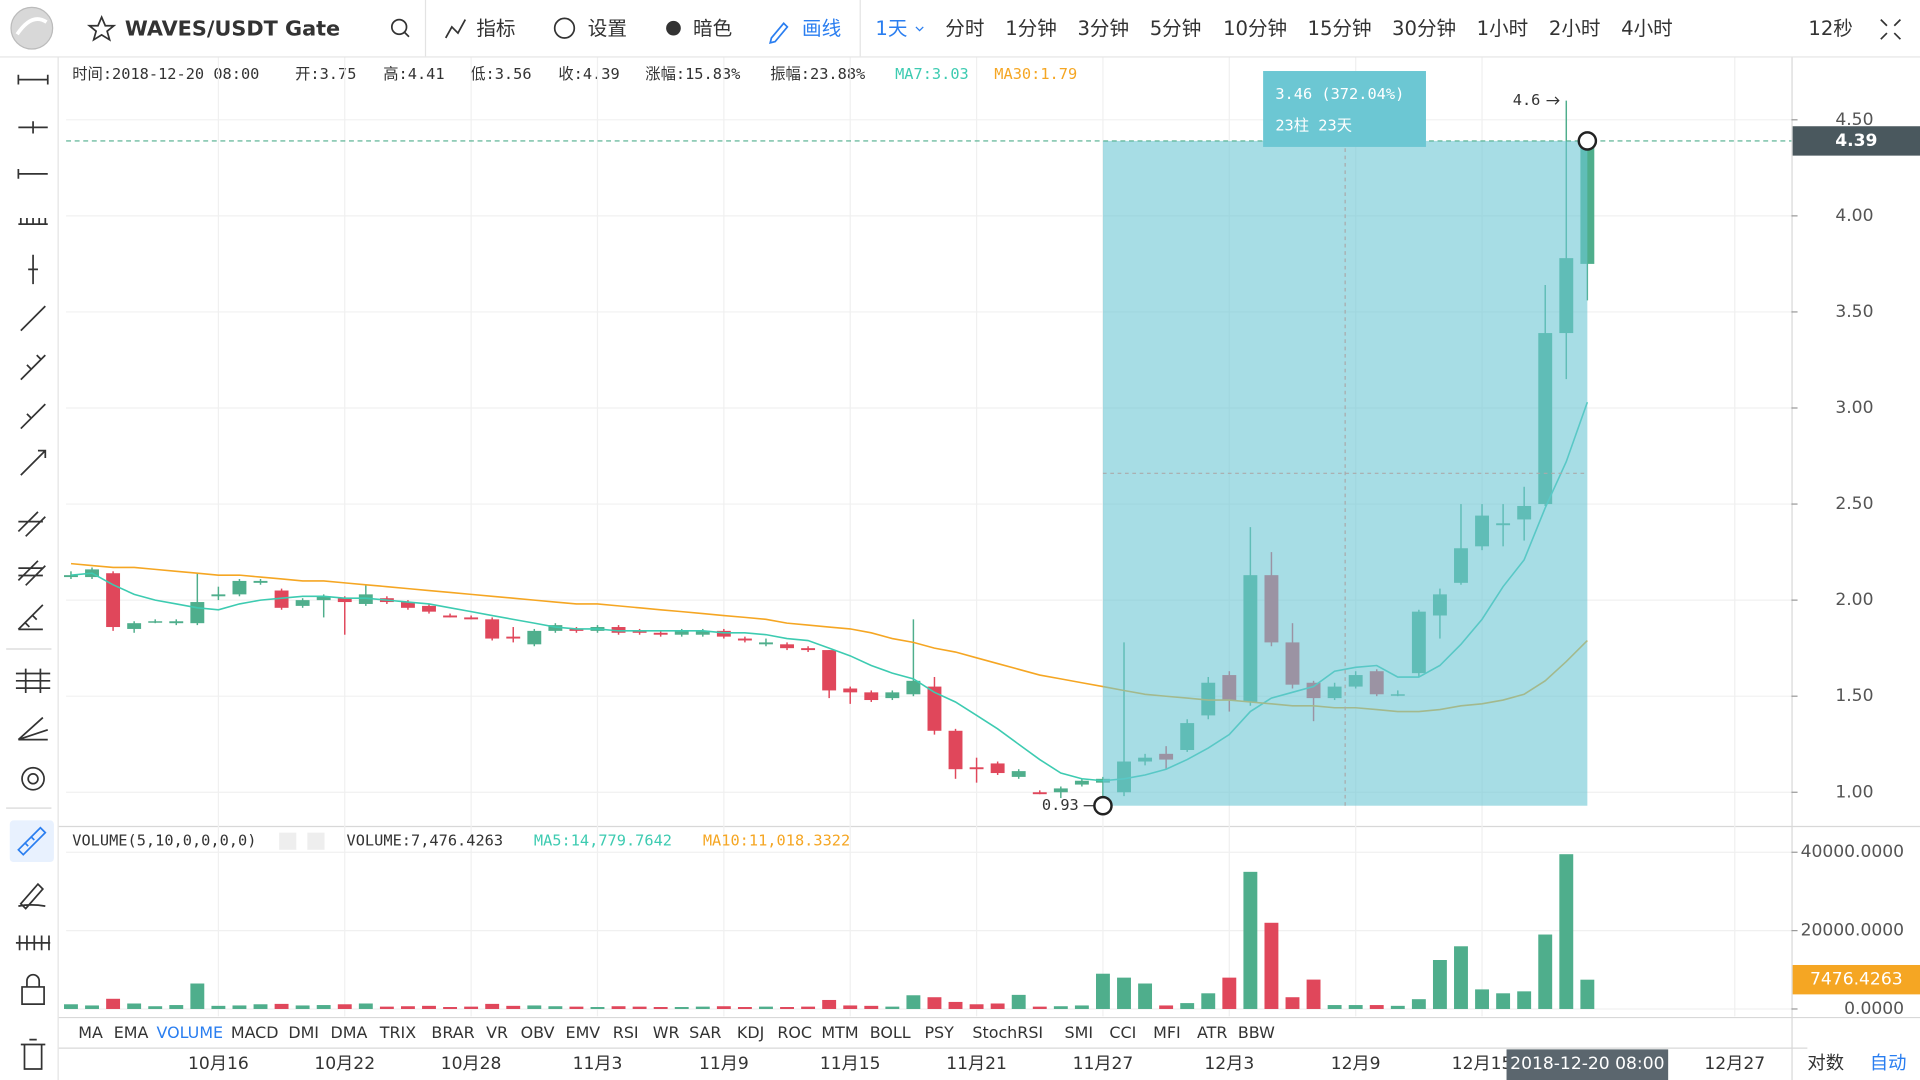 Image resolution: width=1920 pixels, height=1080 pixels. What do you see at coordinates (232, 28) in the screenshot?
I see `pair-title: WAVES/USDT Gate` at bounding box center [232, 28].